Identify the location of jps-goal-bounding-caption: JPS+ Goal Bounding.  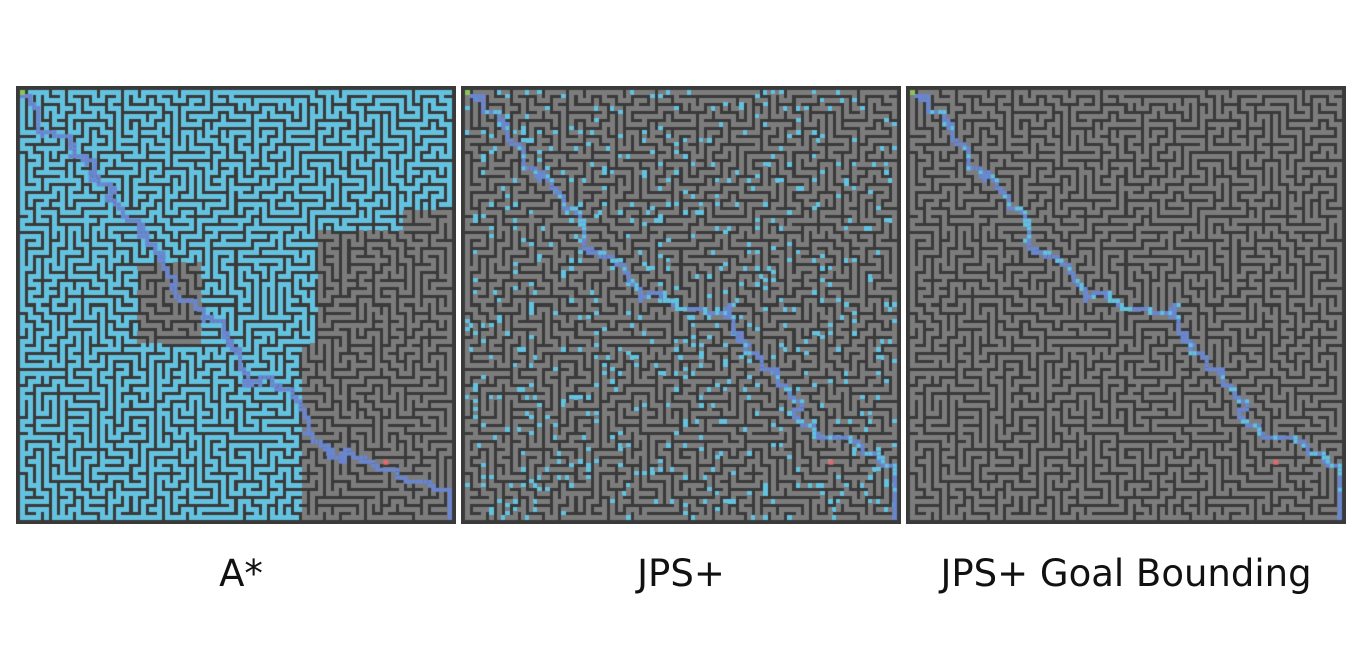
(1126, 573).